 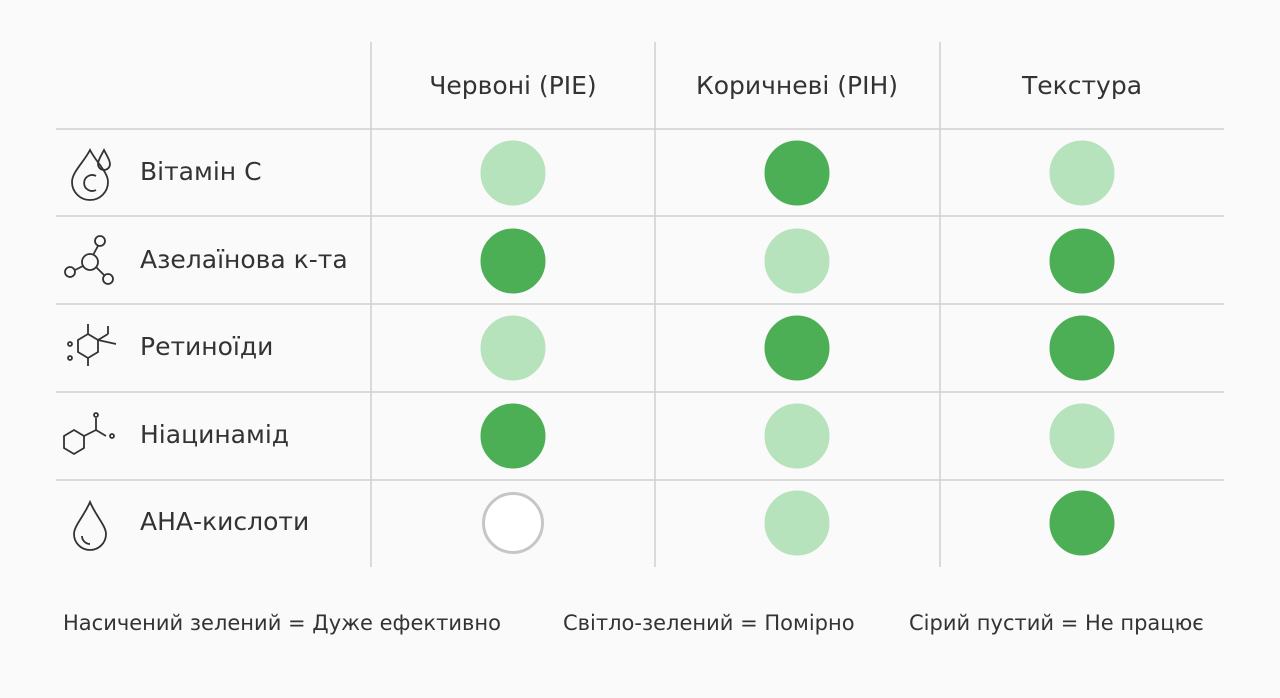 I want to click on icon-molecule, so click(x=89, y=260).